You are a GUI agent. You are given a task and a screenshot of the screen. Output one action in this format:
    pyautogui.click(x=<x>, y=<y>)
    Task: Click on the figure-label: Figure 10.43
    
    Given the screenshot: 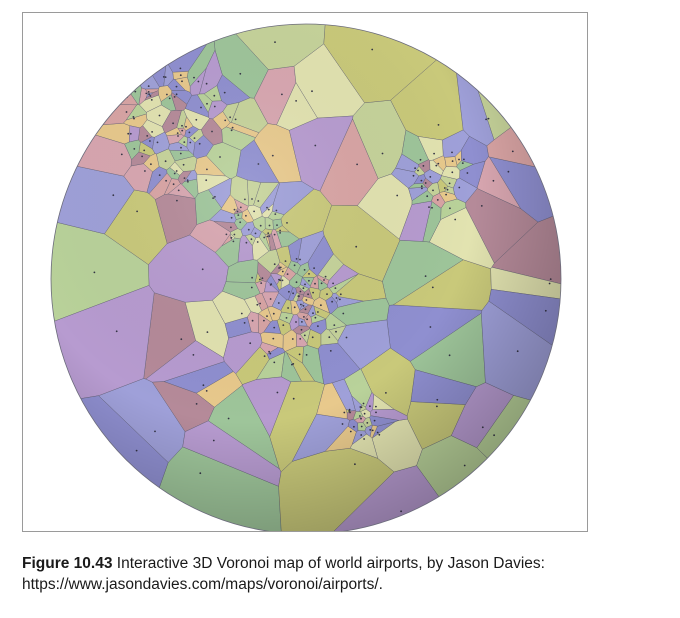 What is the action you would take?
    pyautogui.click(x=67, y=563)
    